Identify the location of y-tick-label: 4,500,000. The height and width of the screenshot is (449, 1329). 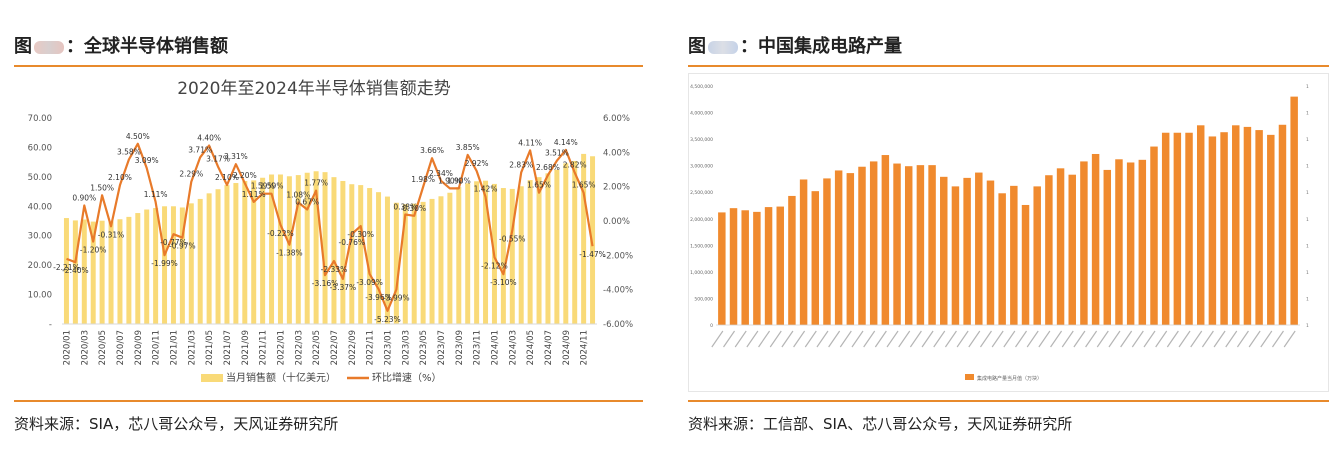
(701, 87).